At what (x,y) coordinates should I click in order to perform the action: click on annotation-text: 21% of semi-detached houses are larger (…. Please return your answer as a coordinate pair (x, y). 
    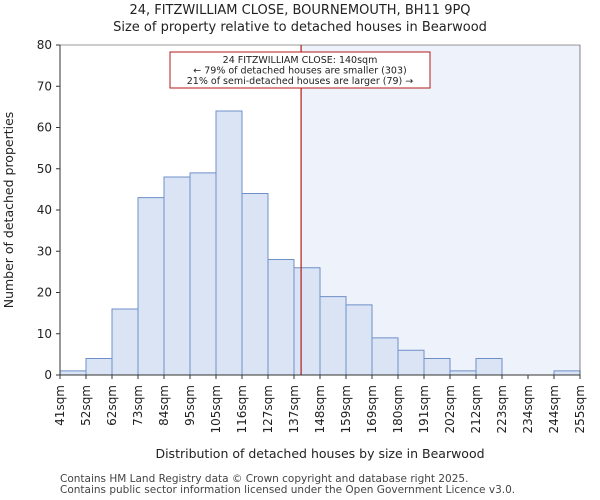
    Looking at the image, I should click on (300, 81).